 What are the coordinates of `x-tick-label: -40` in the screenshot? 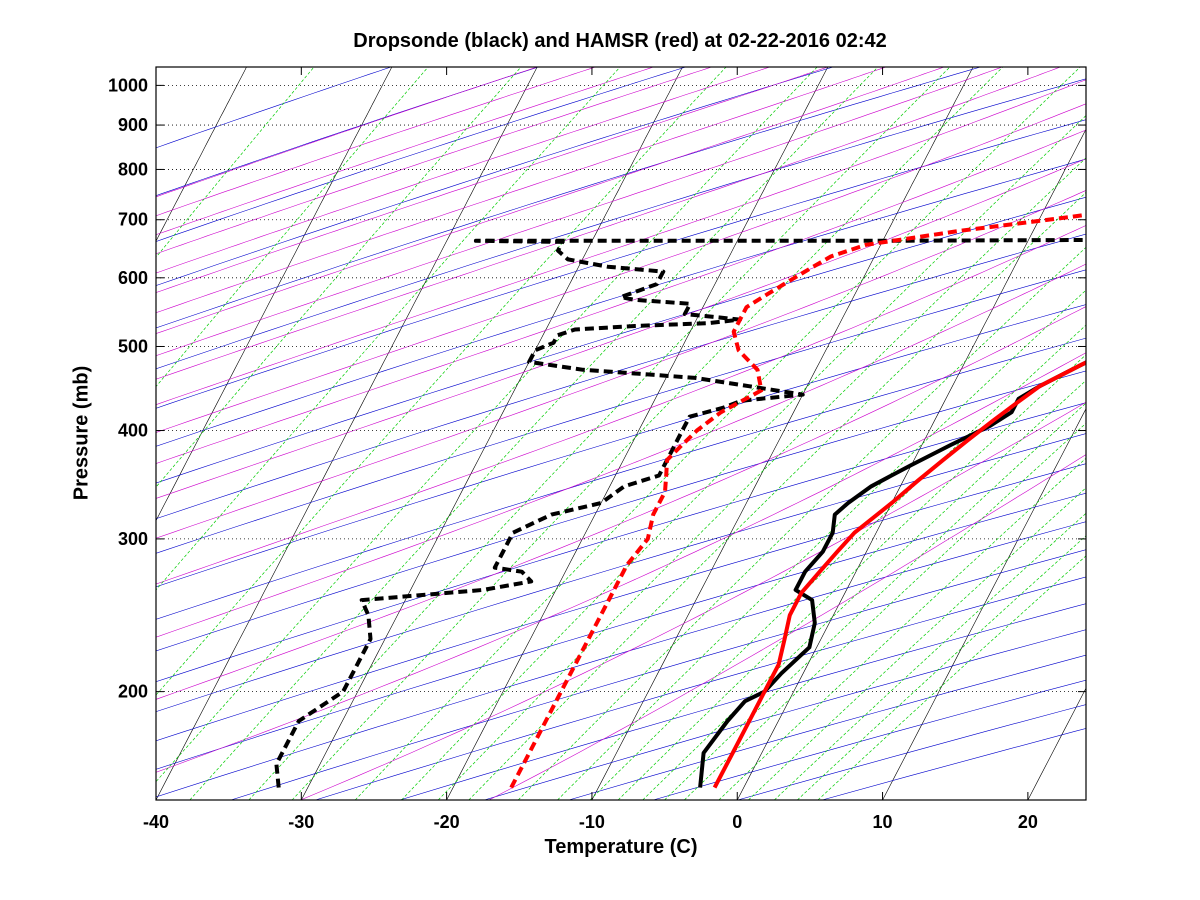 It's located at (156, 822).